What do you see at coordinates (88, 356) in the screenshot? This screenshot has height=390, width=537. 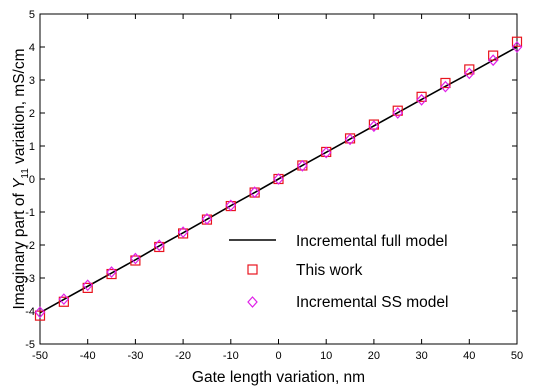 I see `x-tick-label: -40` at bounding box center [88, 356].